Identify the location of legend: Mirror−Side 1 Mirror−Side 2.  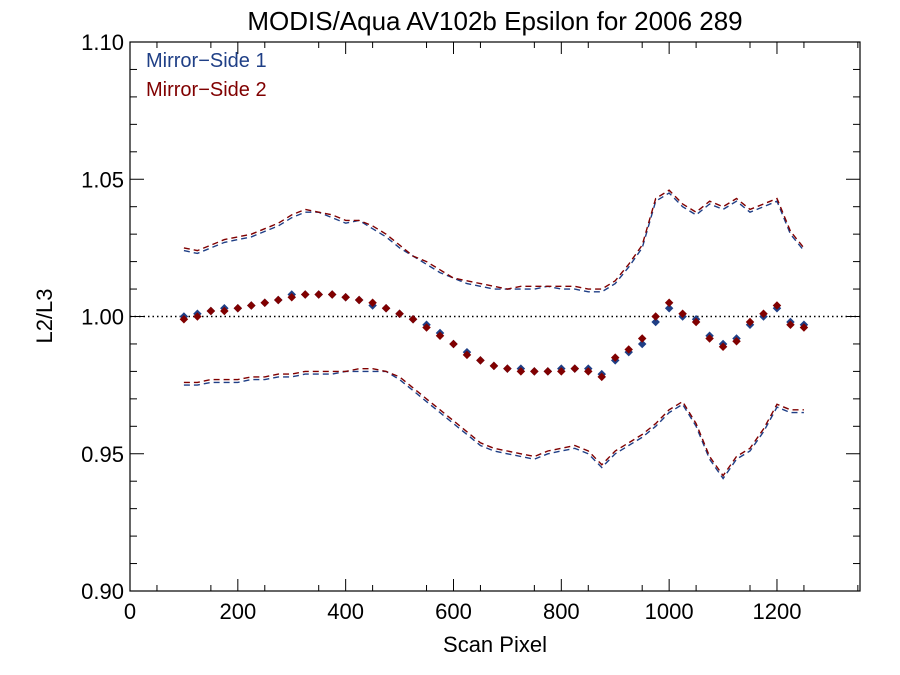
(206, 75).